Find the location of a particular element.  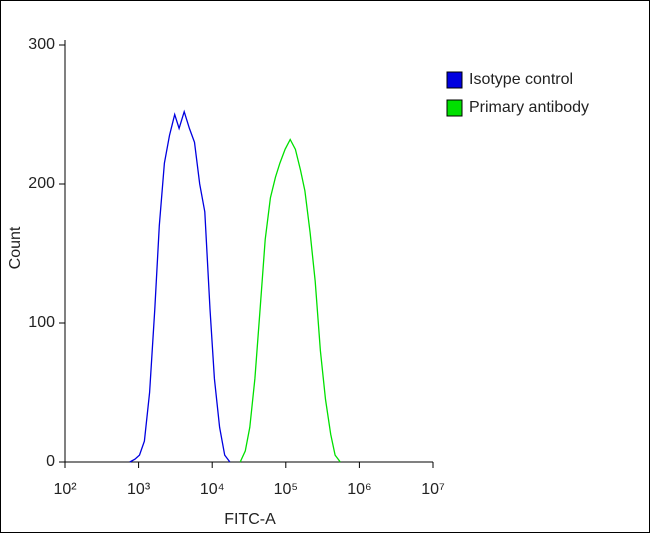

y-tick-label: 100 is located at coordinates (41, 322).